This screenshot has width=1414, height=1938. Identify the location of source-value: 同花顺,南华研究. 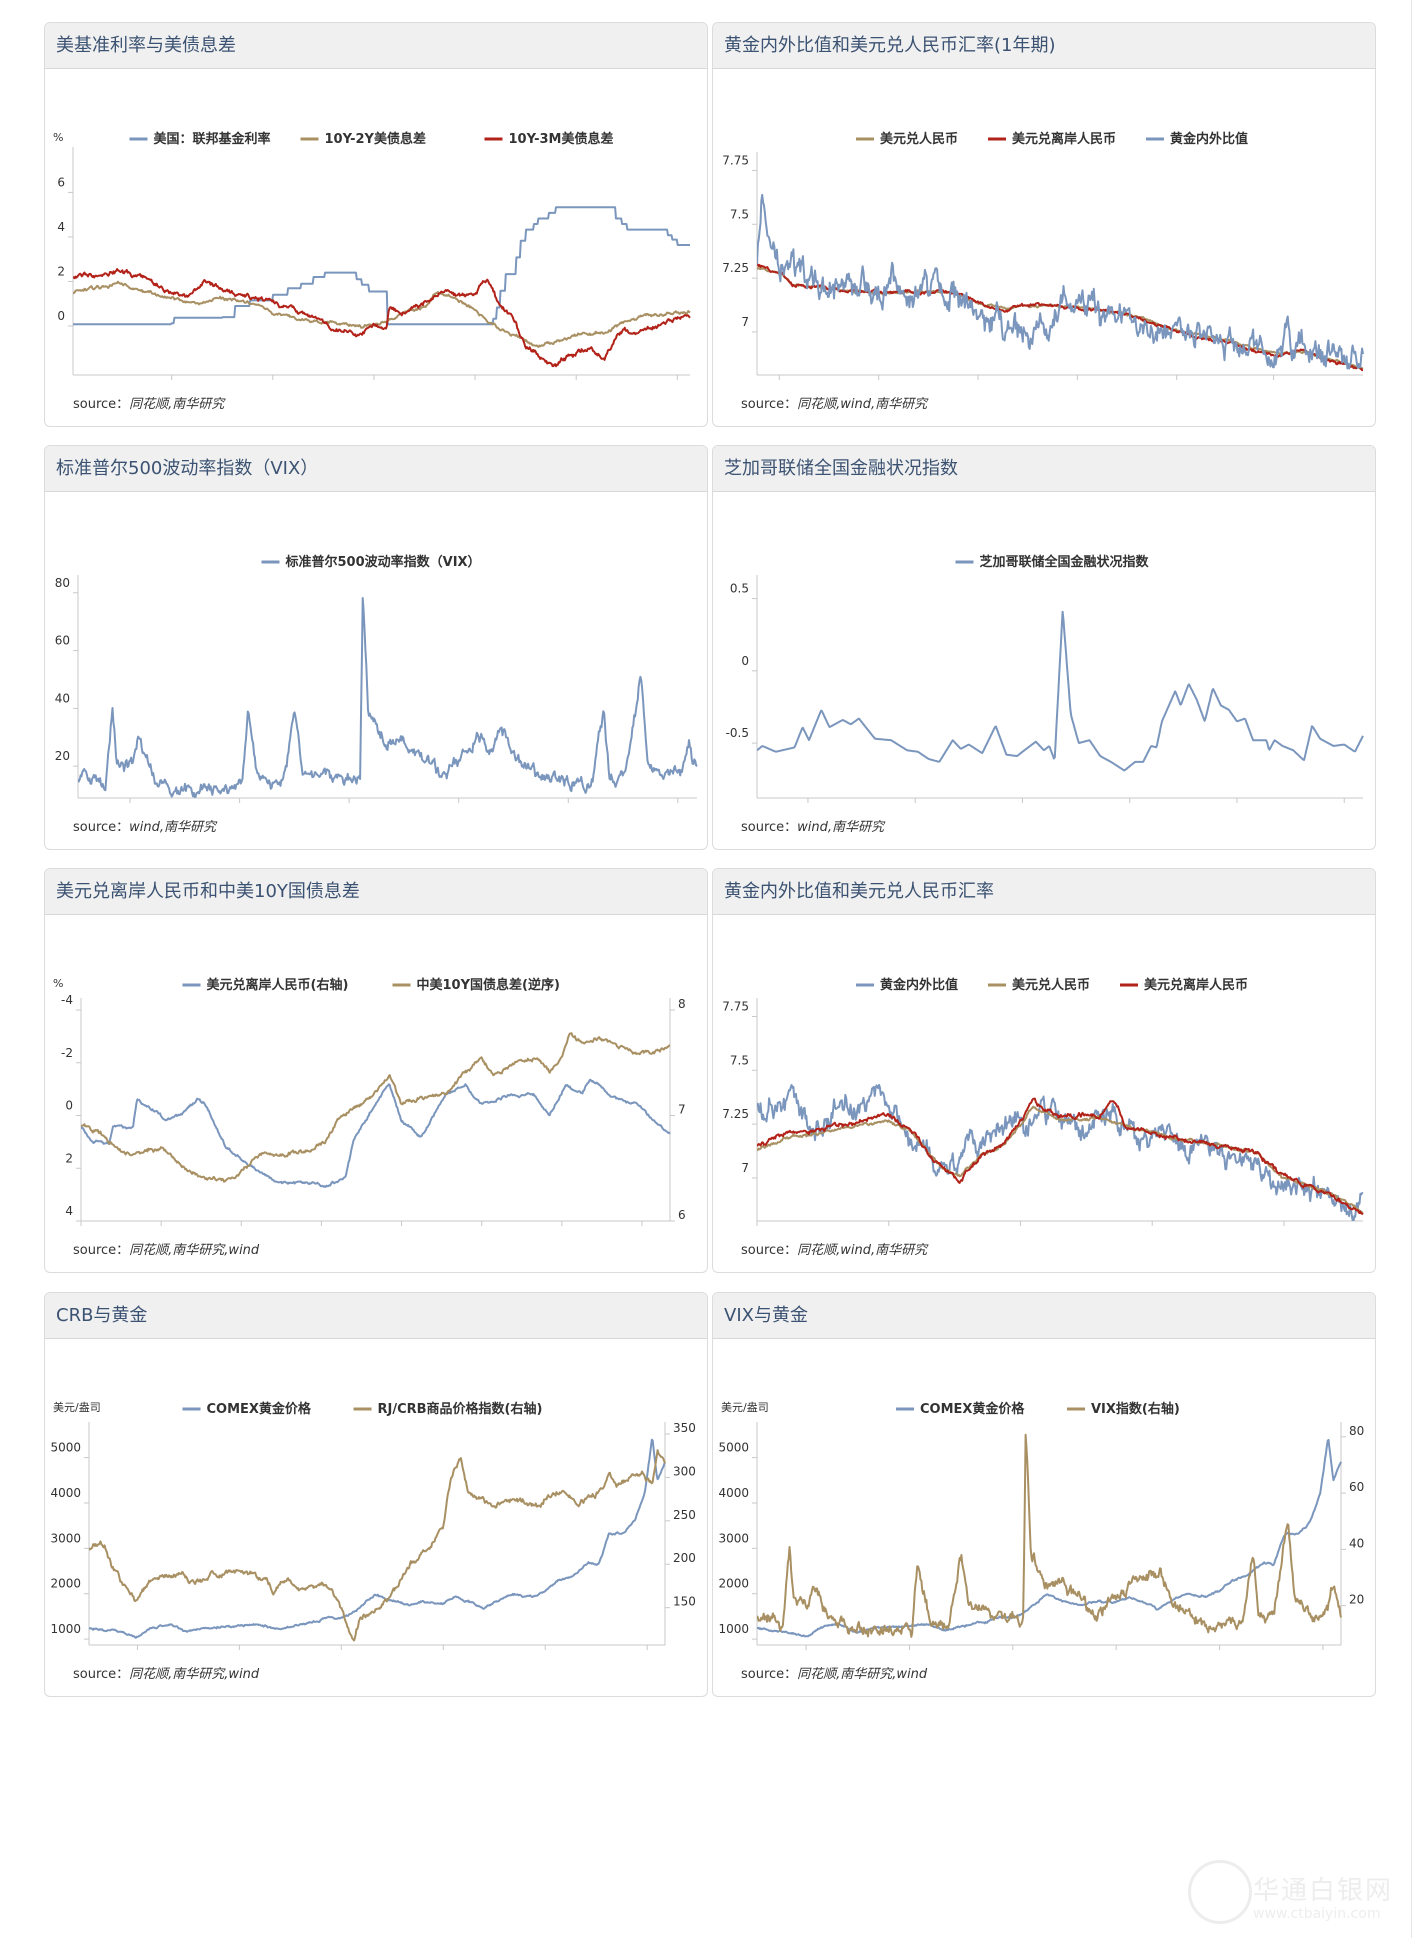
(177, 404).